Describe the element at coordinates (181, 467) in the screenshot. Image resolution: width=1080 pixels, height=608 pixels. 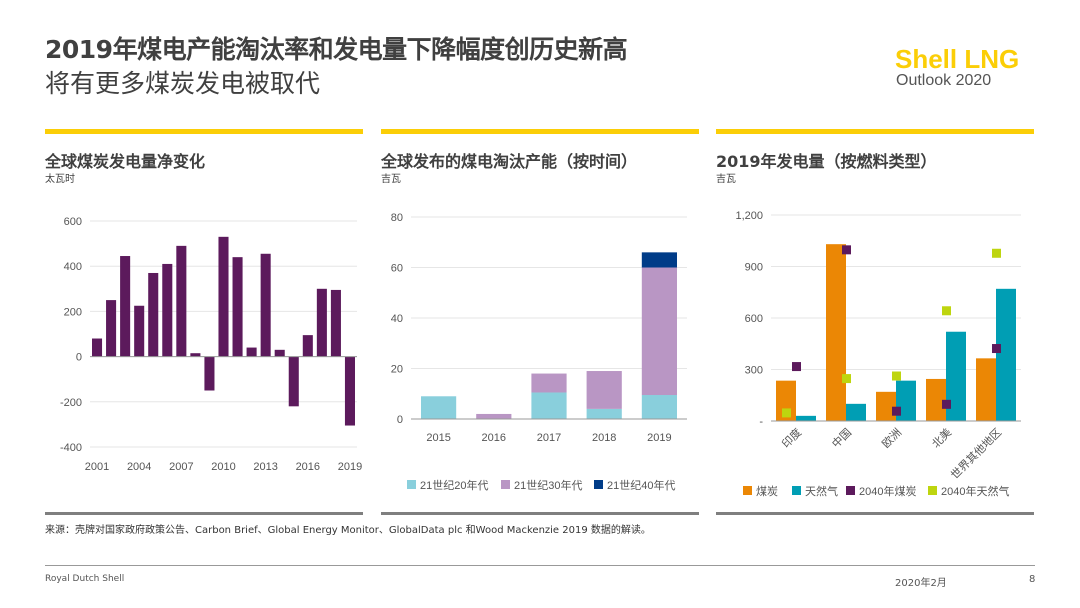
I see `x-tick-label: 2007` at that location.